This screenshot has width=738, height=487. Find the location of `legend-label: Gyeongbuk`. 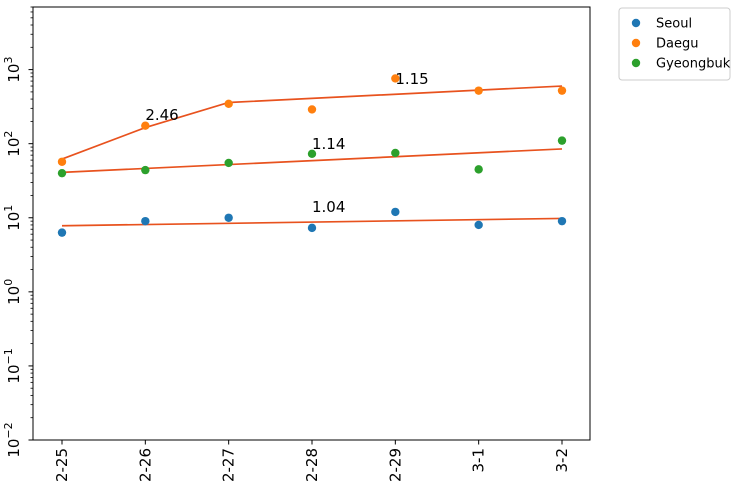

legend-label: Gyeongbuk is located at coordinates (693, 64).